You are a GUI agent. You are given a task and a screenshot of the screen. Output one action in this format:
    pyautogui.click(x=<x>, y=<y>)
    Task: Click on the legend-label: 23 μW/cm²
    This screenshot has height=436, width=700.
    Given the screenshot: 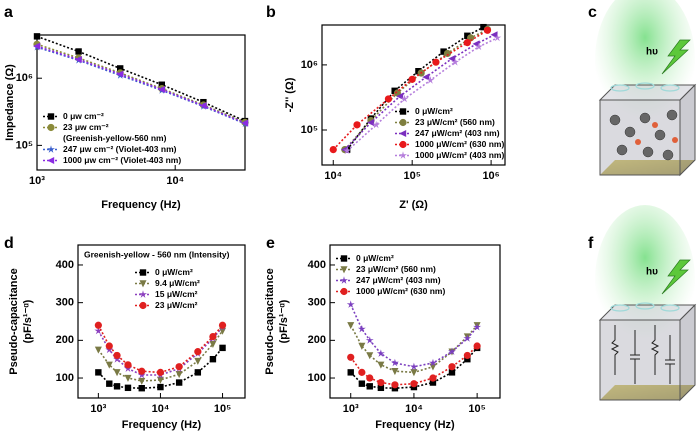 What is the action you would take?
    pyautogui.click(x=176, y=305)
    